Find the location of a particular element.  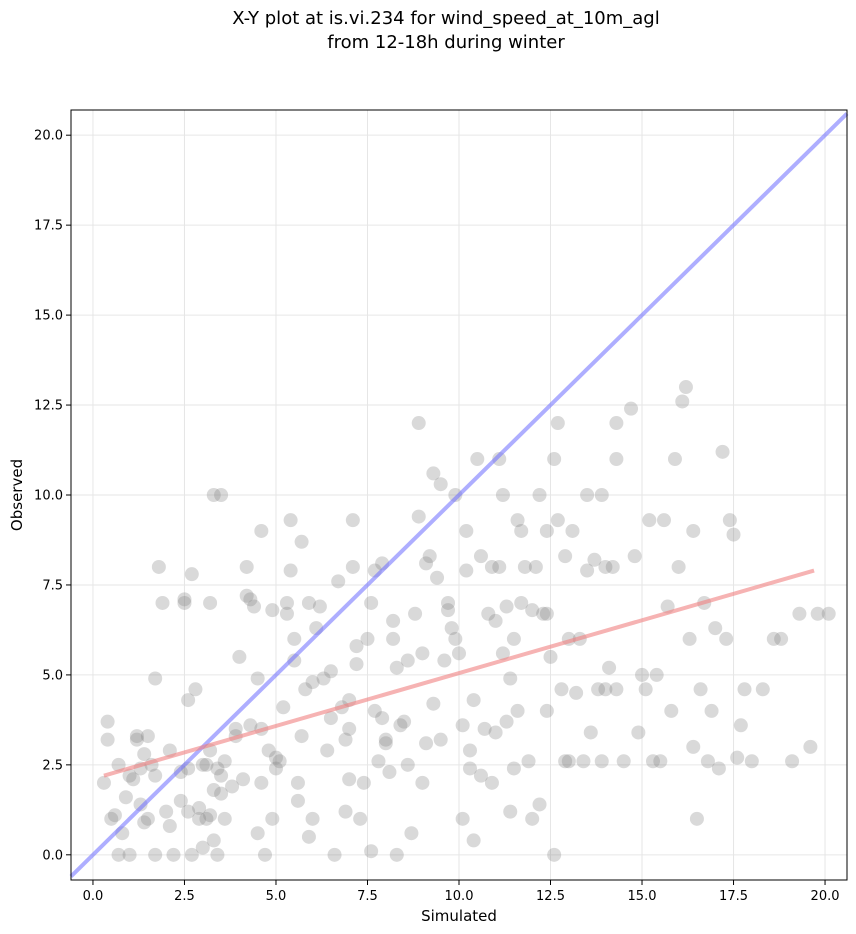

x-tick-label: 12.5 is located at coordinates (550, 896).